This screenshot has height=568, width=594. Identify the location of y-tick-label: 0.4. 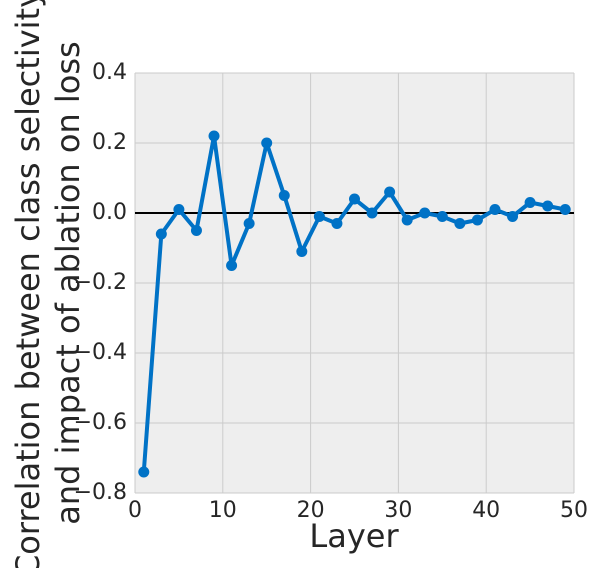
(109, 72).